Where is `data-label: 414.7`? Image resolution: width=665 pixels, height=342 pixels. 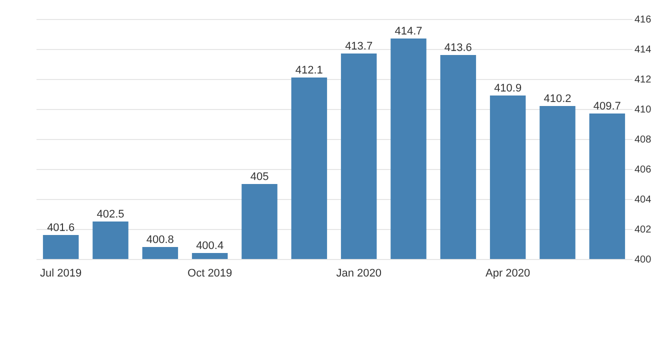
data-label: 414.7 is located at coordinates (408, 32).